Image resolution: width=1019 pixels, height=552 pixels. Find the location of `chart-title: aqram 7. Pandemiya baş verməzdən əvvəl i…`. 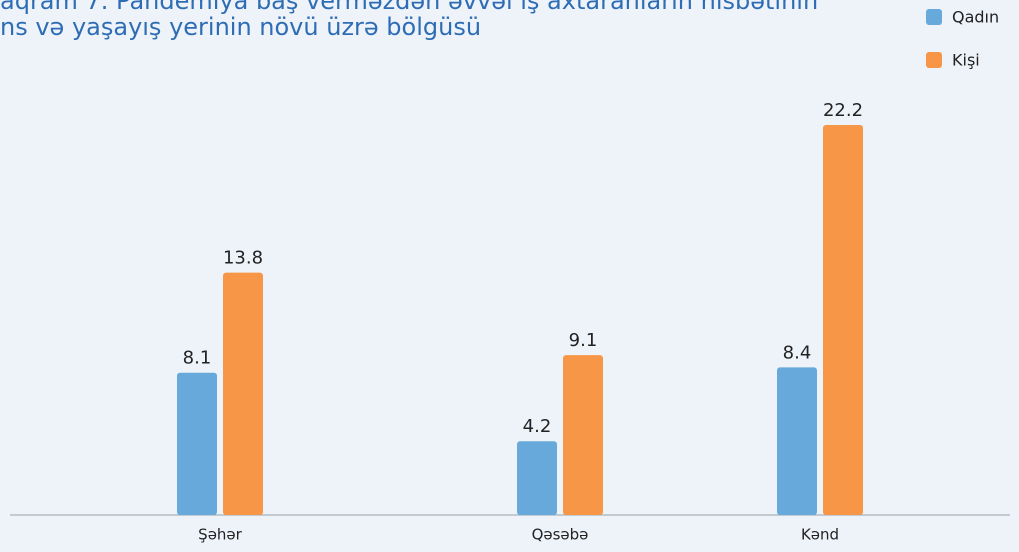

chart-title: aqram 7. Pandemiya baş verməzdən əvvəl i… is located at coordinates (409, 7).